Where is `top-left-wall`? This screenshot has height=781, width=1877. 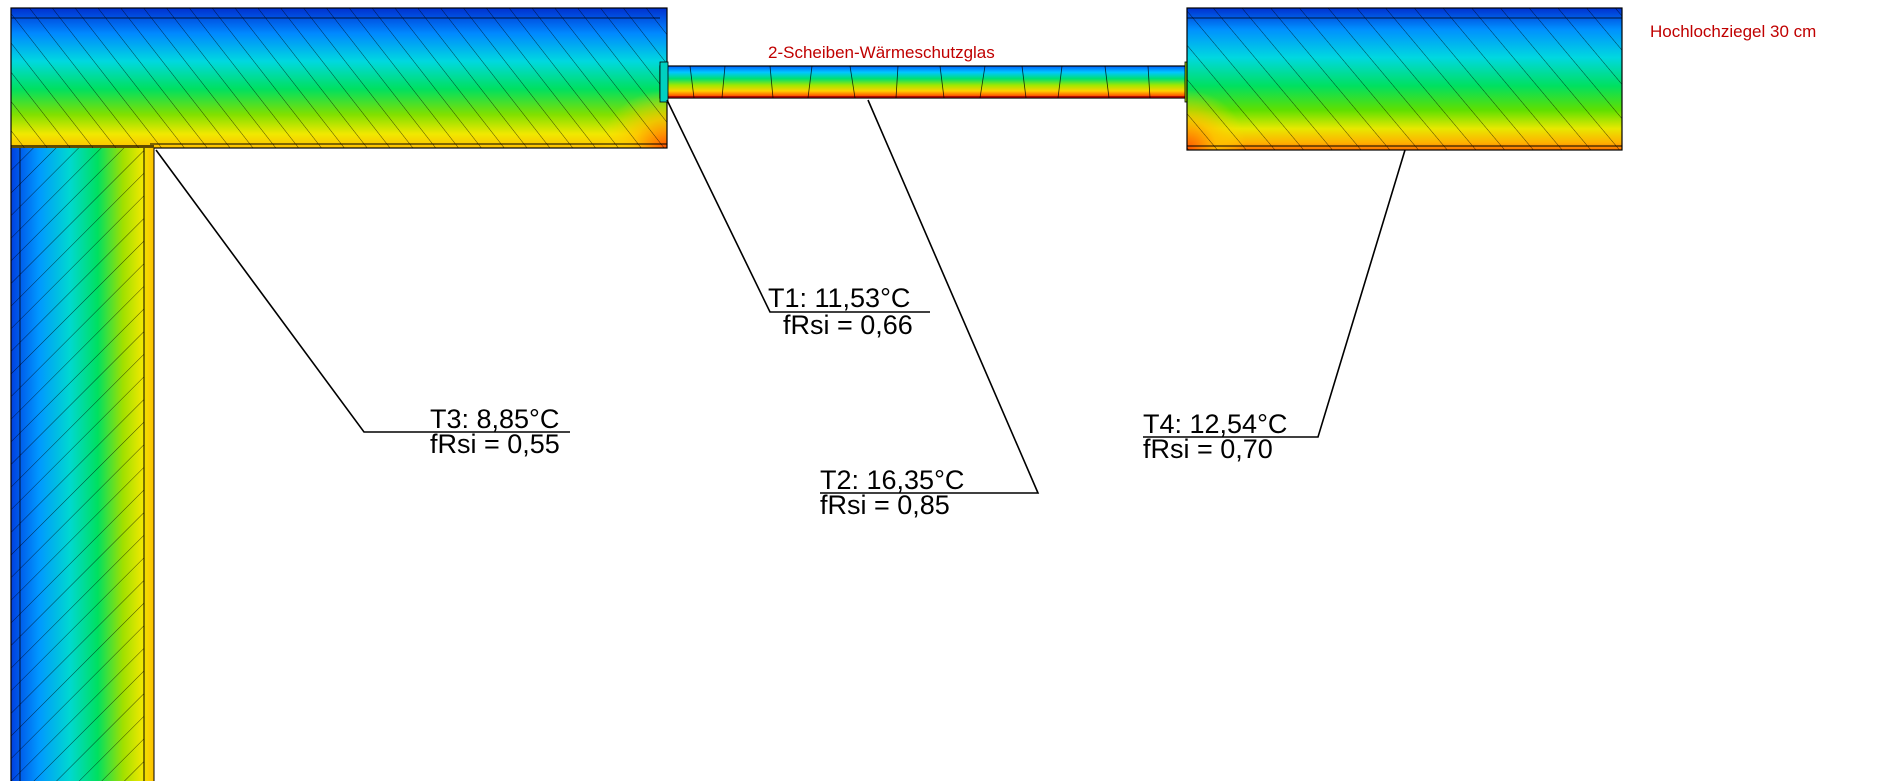
top-left-wall is located at coordinates (339, 78).